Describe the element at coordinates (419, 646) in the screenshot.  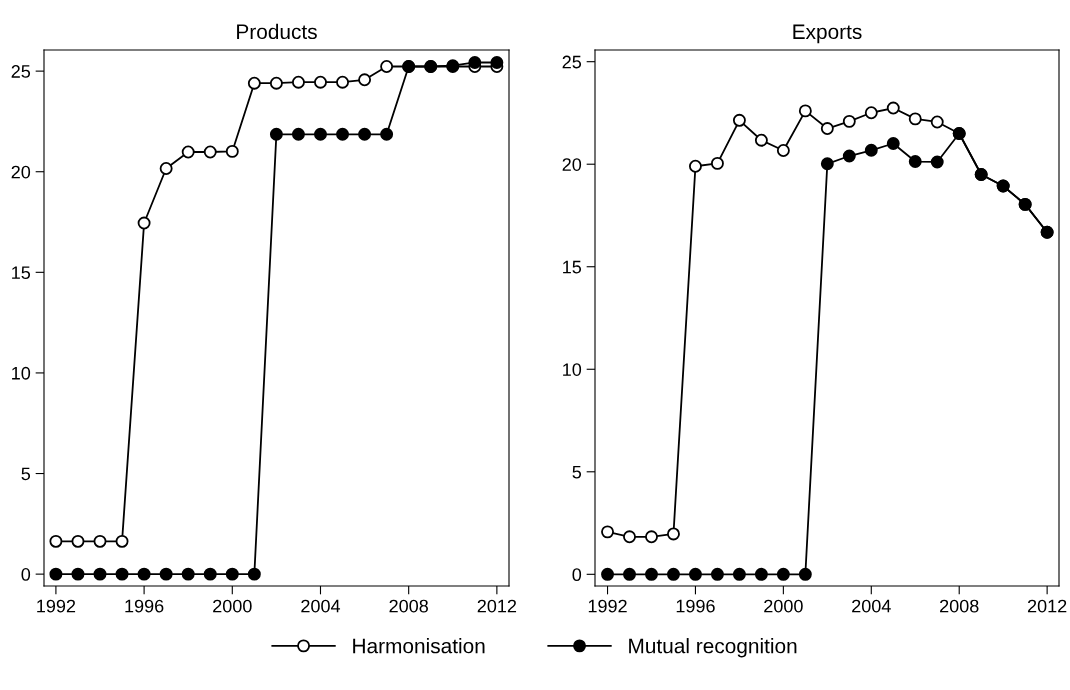
I see `legend-label: Harmonisation` at that location.